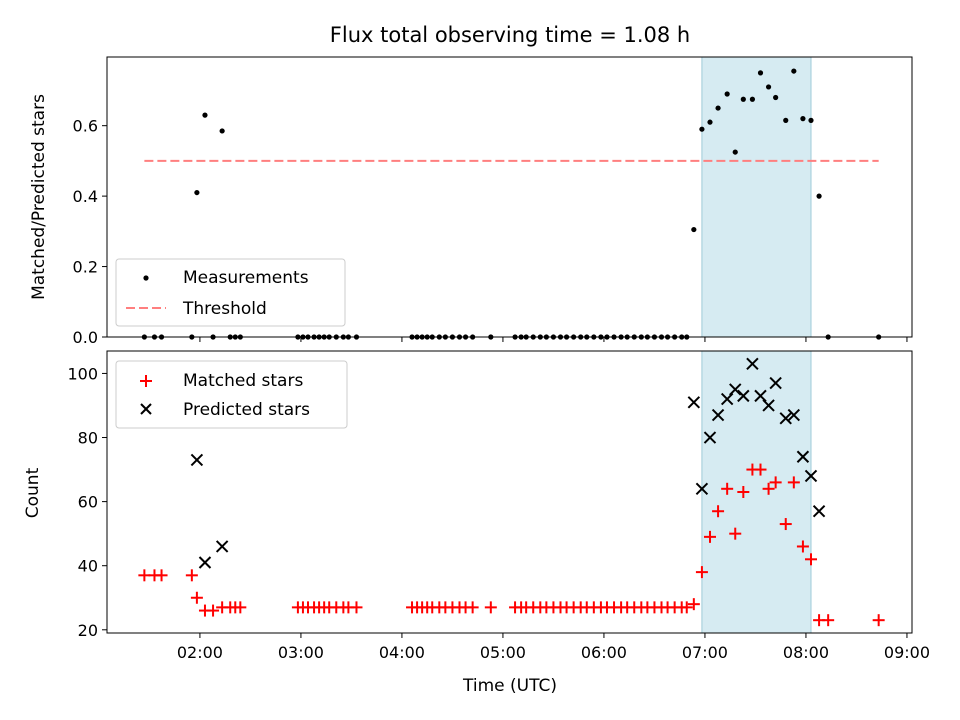 The width and height of the screenshot is (960, 720). I want to click on legend-bottom: Matched stars Predicted stars, so click(231, 394).